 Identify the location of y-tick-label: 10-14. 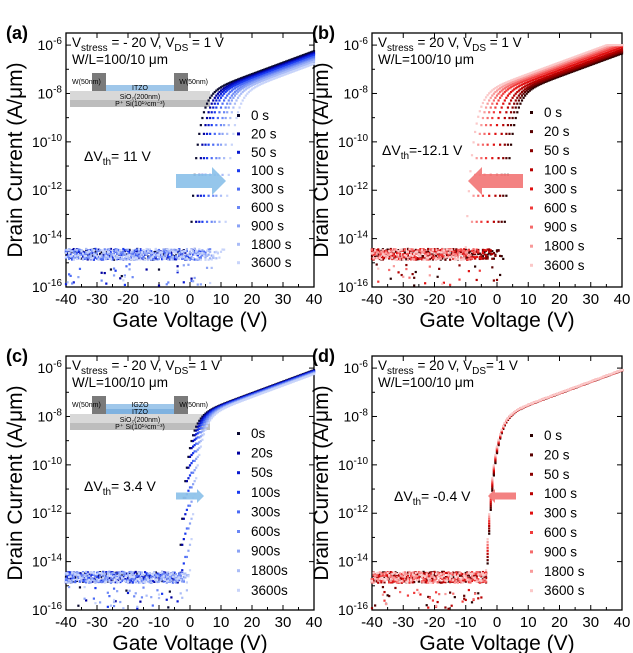
(353, 238).